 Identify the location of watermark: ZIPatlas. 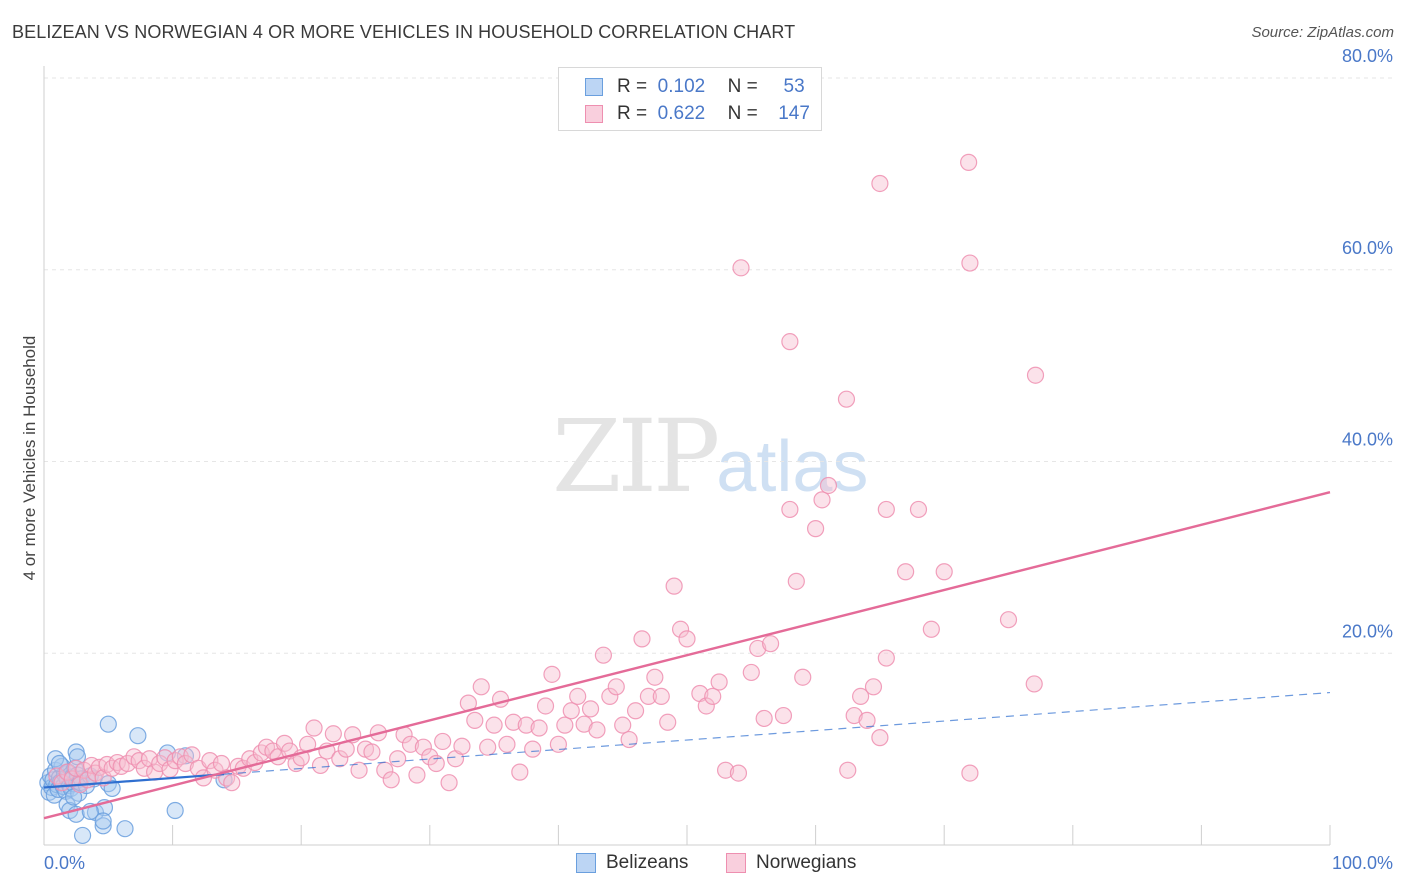
(710, 456).